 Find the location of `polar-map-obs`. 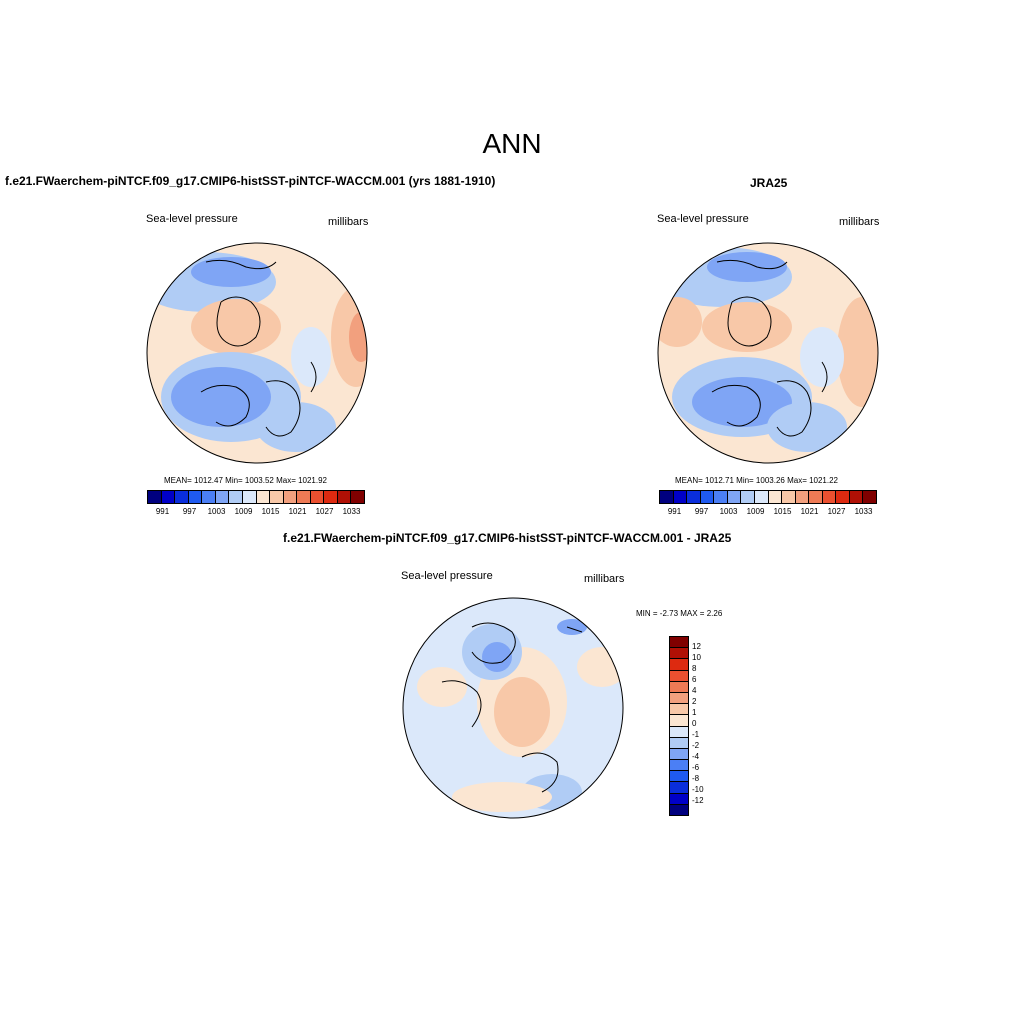

polar-map-obs is located at coordinates (768, 353).